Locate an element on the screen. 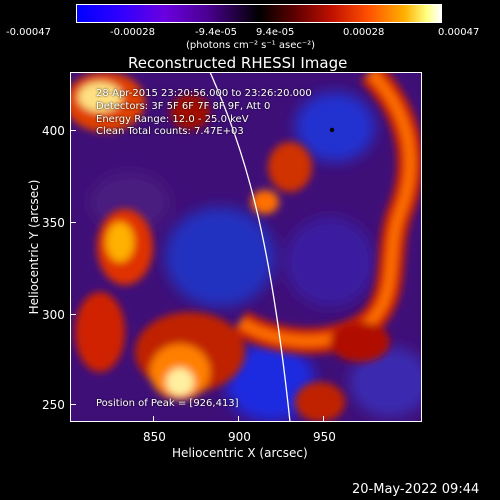 This screenshot has width=500, height=500. annotation-detectors: Detectors: 3F 5F 6F 7F 8F 9F, Att 0 is located at coordinates (183, 106).